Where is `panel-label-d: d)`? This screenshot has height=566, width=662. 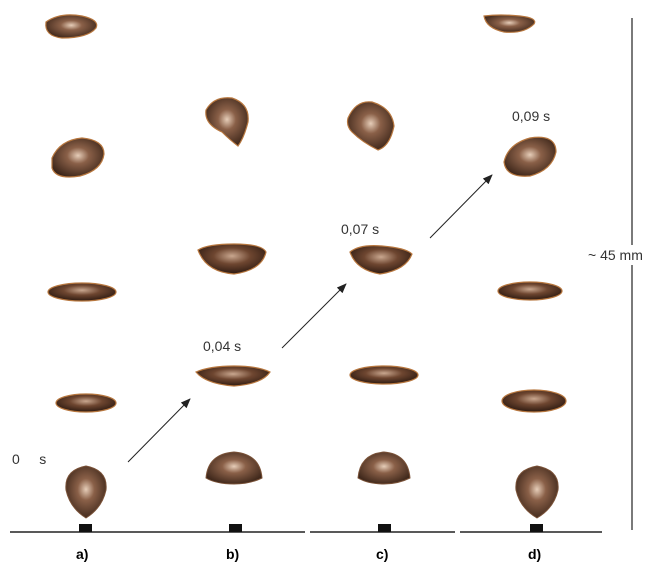
panel-label-d: d) is located at coordinates (535, 554).